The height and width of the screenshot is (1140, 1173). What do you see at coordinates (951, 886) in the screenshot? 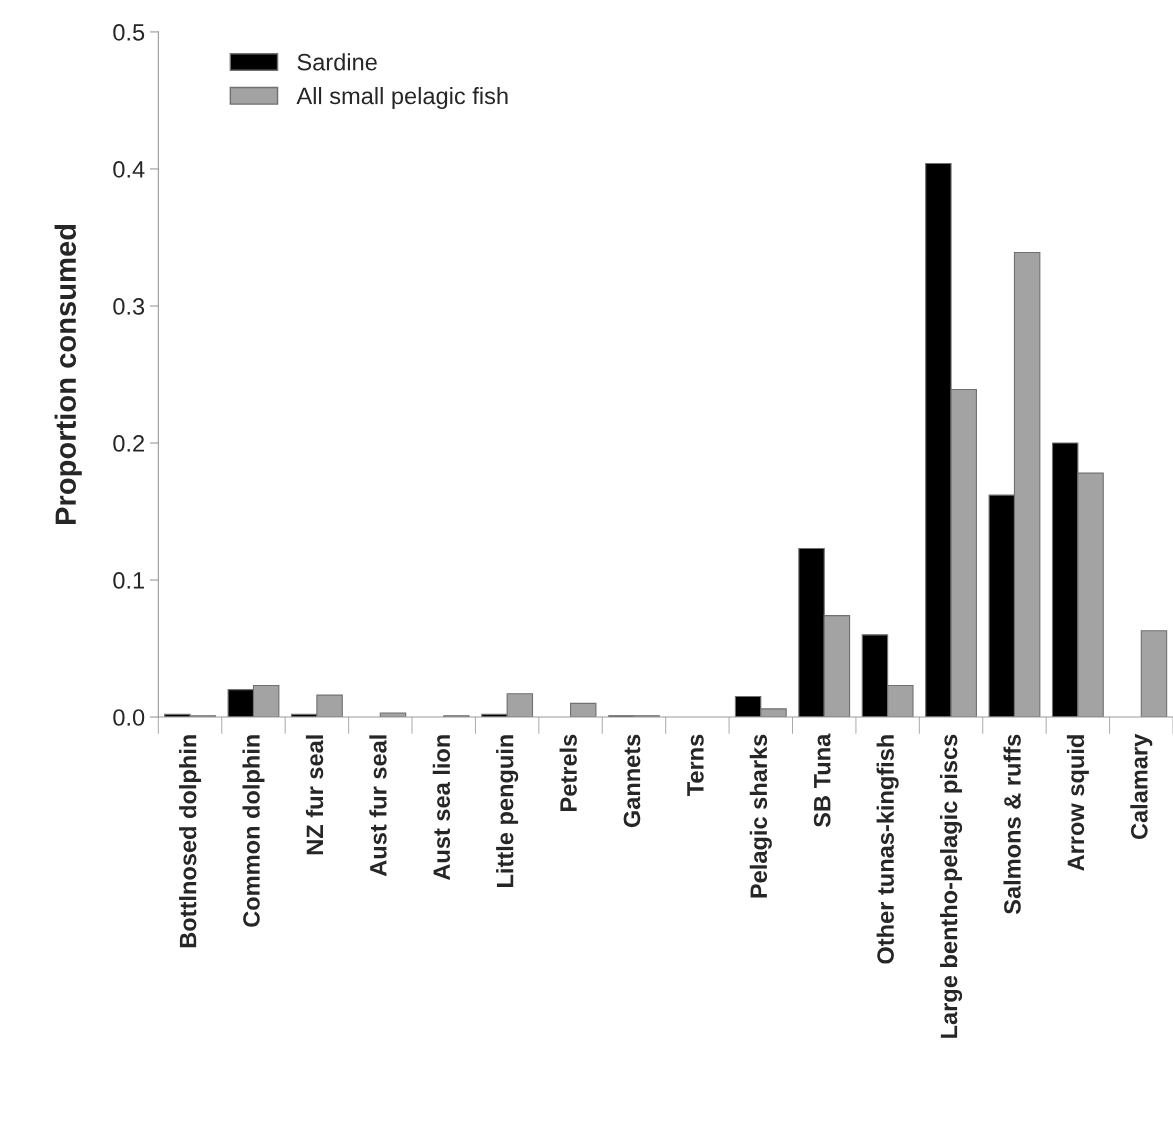
I see `x-tick-label: Large bentho-pelagic piscs` at bounding box center [951, 886].